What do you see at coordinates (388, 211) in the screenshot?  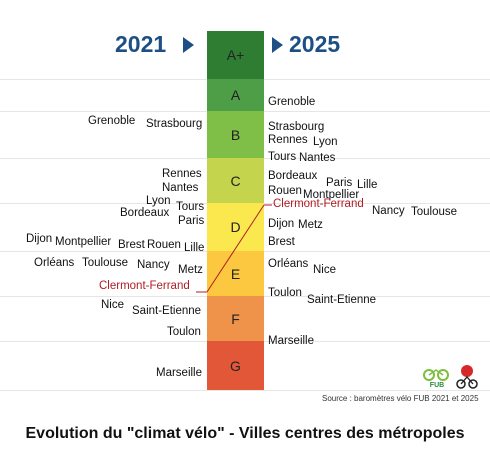 I see `city-2025-nancy: Nancy` at bounding box center [388, 211].